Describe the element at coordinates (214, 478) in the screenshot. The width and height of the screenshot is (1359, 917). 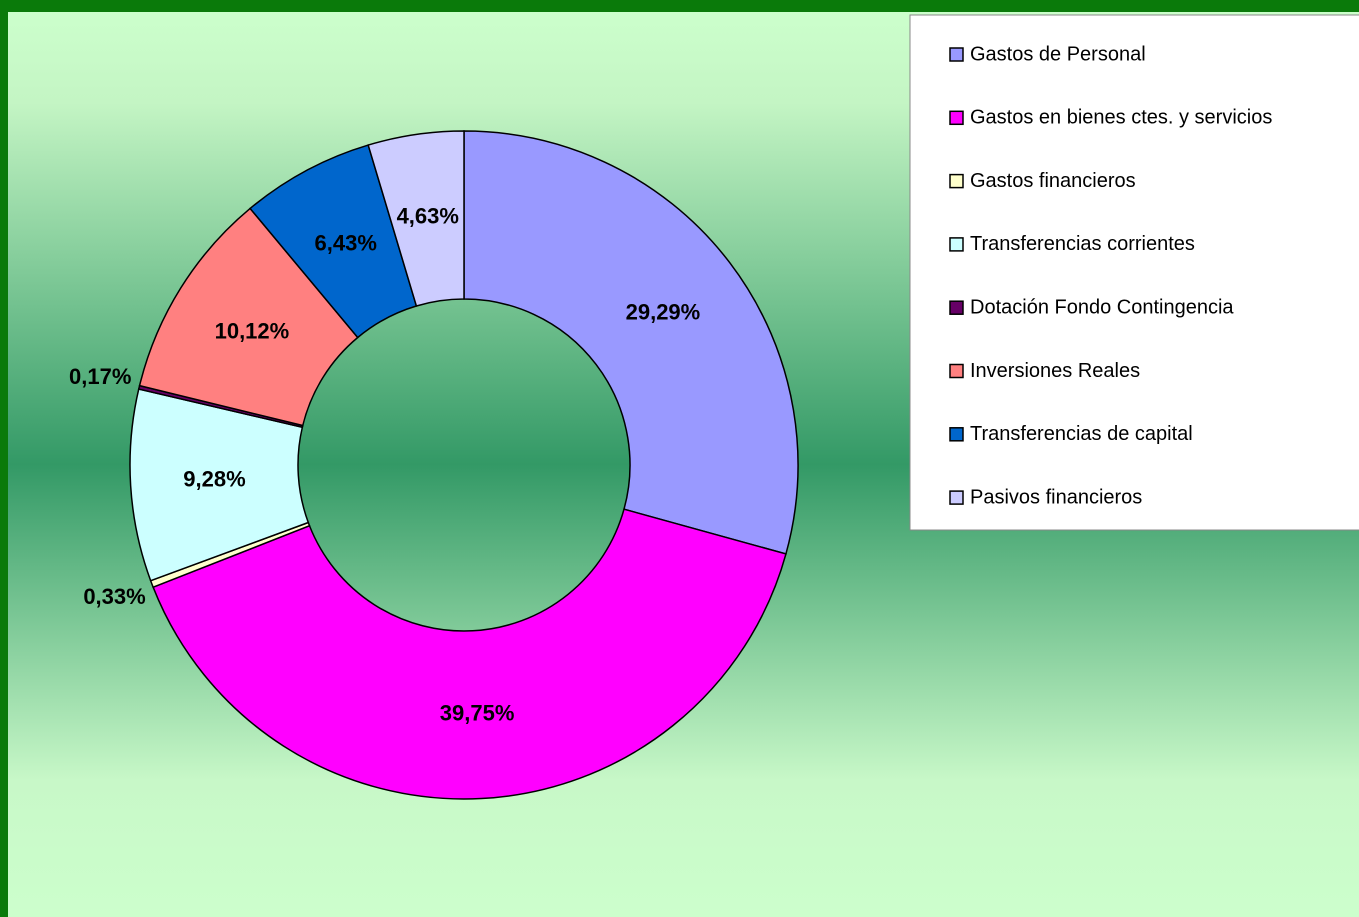
I see `value-label: 9,28%` at that location.